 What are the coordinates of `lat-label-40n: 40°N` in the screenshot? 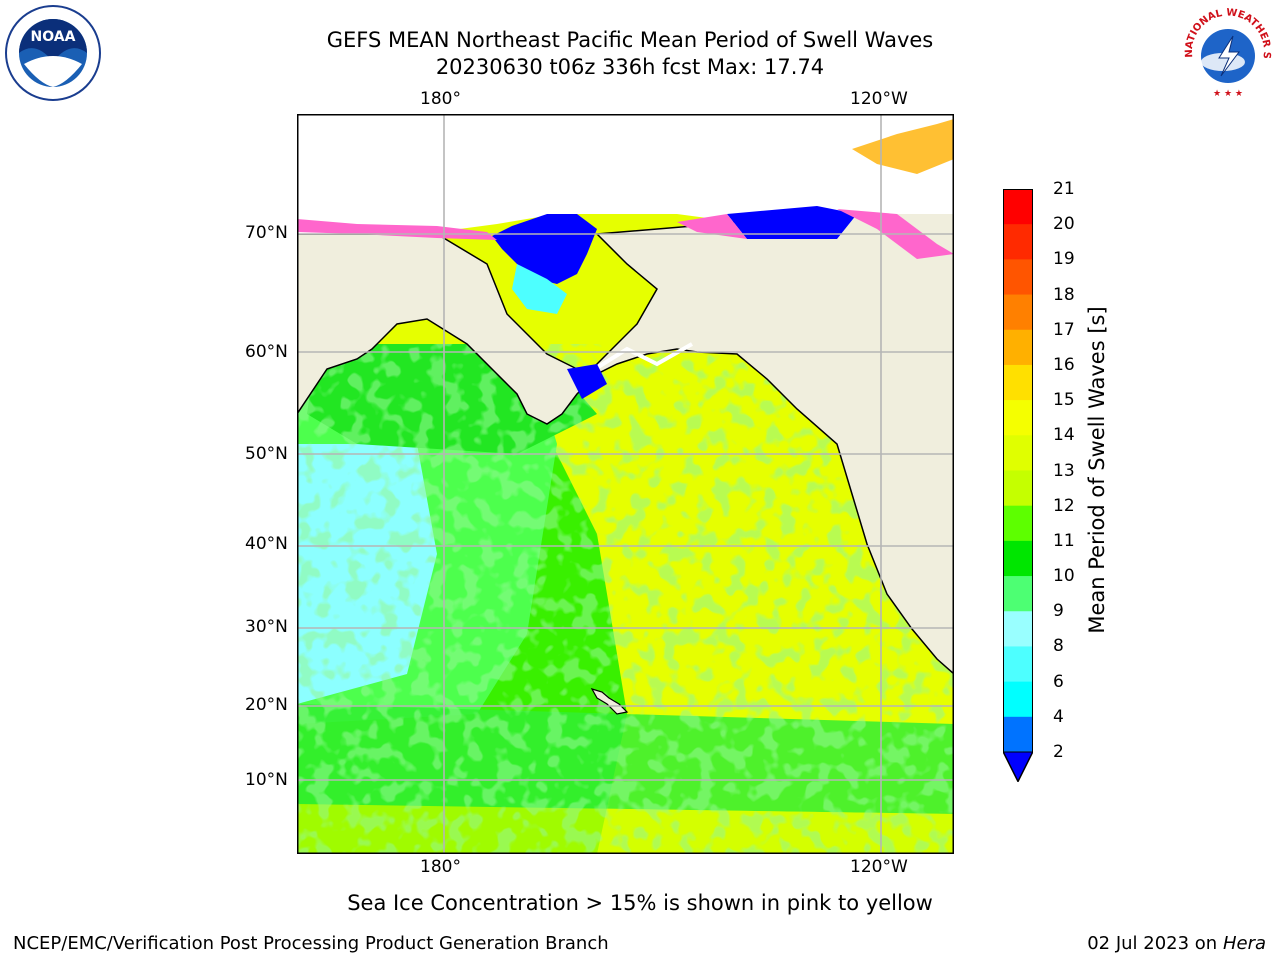 It's located at (266, 544).